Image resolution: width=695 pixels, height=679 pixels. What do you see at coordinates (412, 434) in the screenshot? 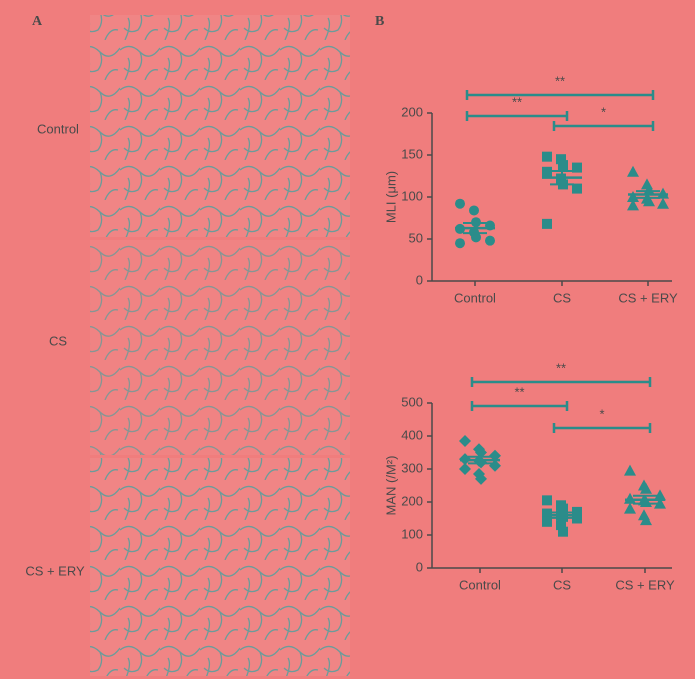
I see `y-tick-label: 400` at bounding box center [412, 434].